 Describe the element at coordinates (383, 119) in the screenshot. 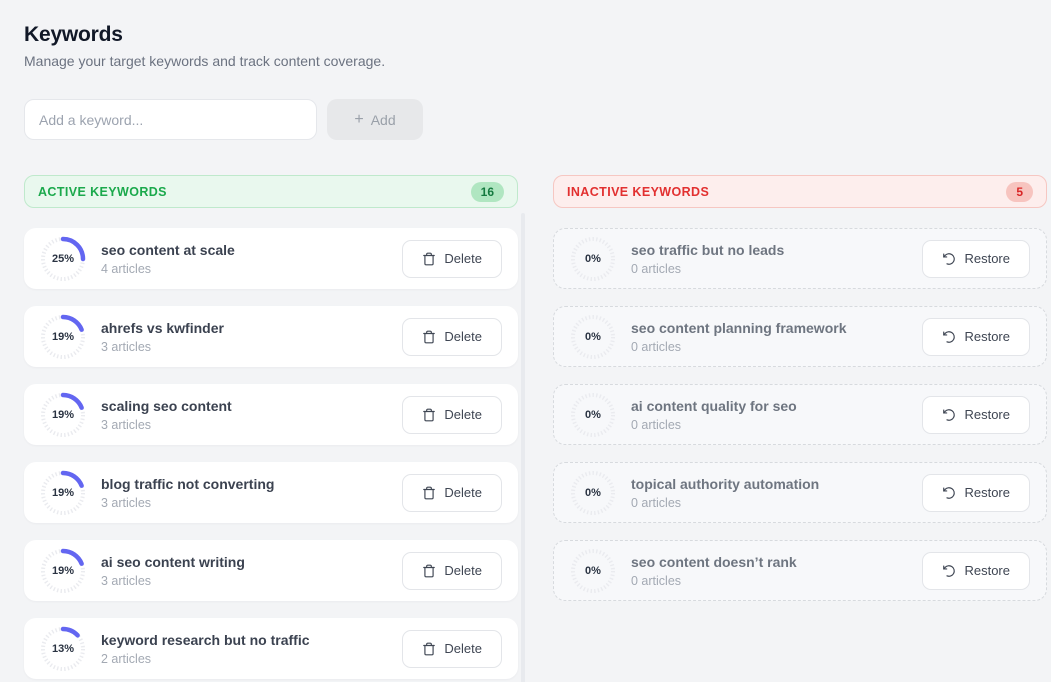

I see `add-button-label: Add` at that location.